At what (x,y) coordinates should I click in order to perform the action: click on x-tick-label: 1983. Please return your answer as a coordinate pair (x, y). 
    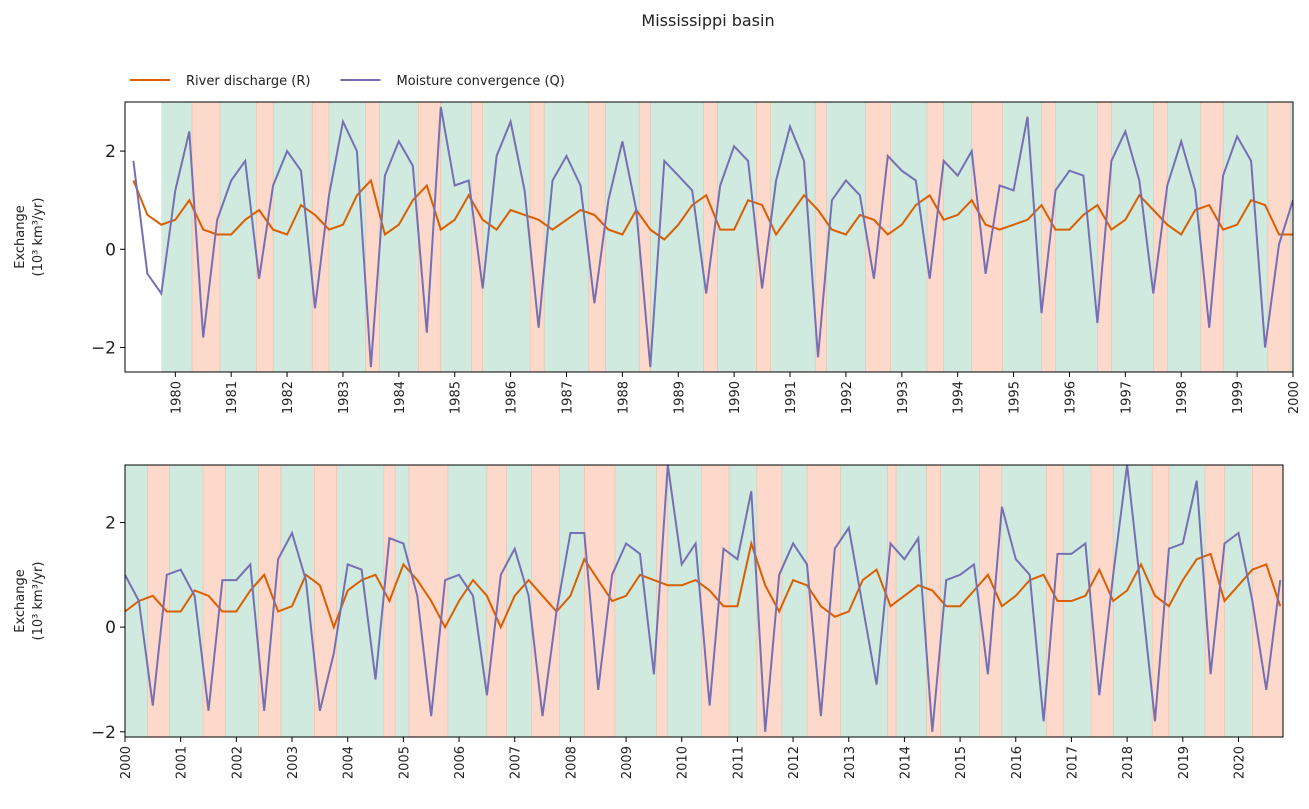
    Looking at the image, I should click on (344, 397).